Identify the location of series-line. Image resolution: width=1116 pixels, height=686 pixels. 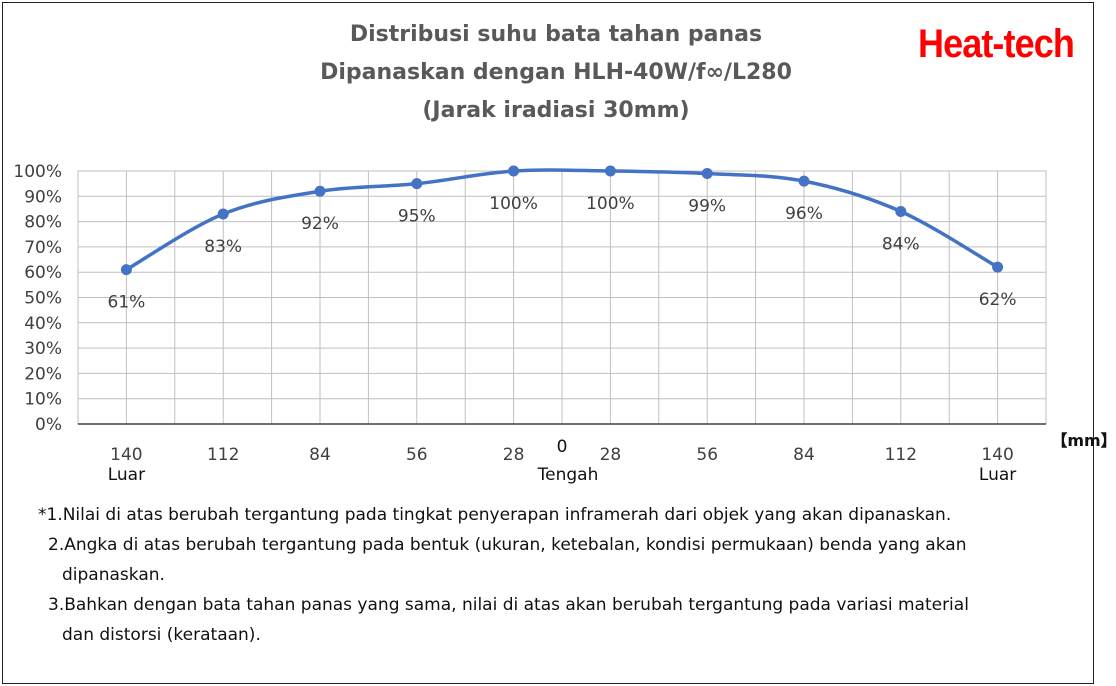
(562, 220).